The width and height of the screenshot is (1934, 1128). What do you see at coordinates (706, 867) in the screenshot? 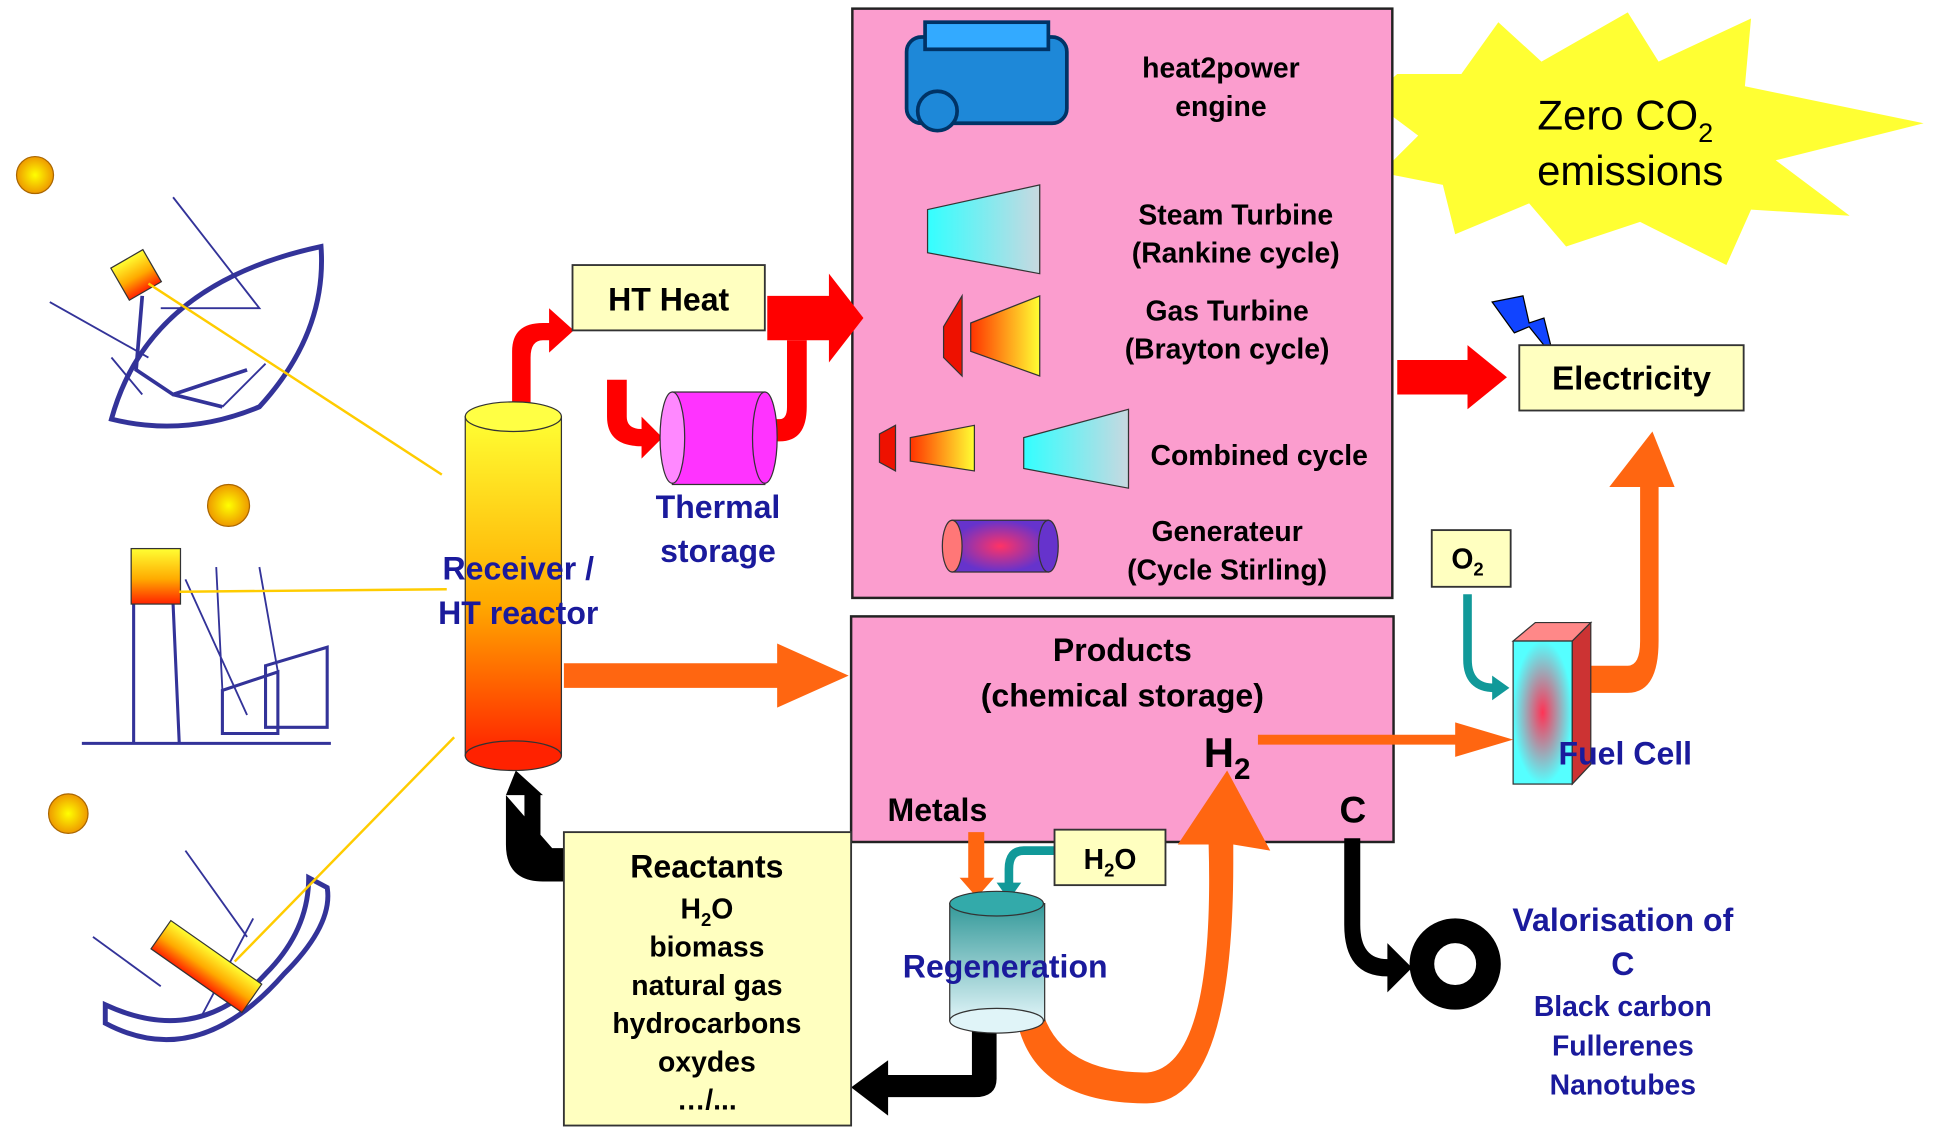
I see `reactants-title: Reactants` at bounding box center [706, 867].